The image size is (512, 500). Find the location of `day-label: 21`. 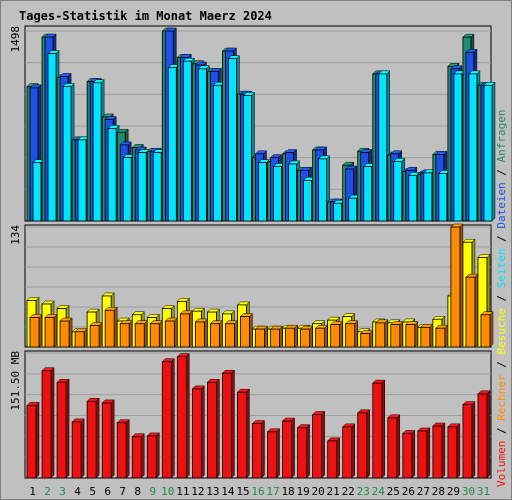

day-label: 21 is located at coordinates (333, 491).